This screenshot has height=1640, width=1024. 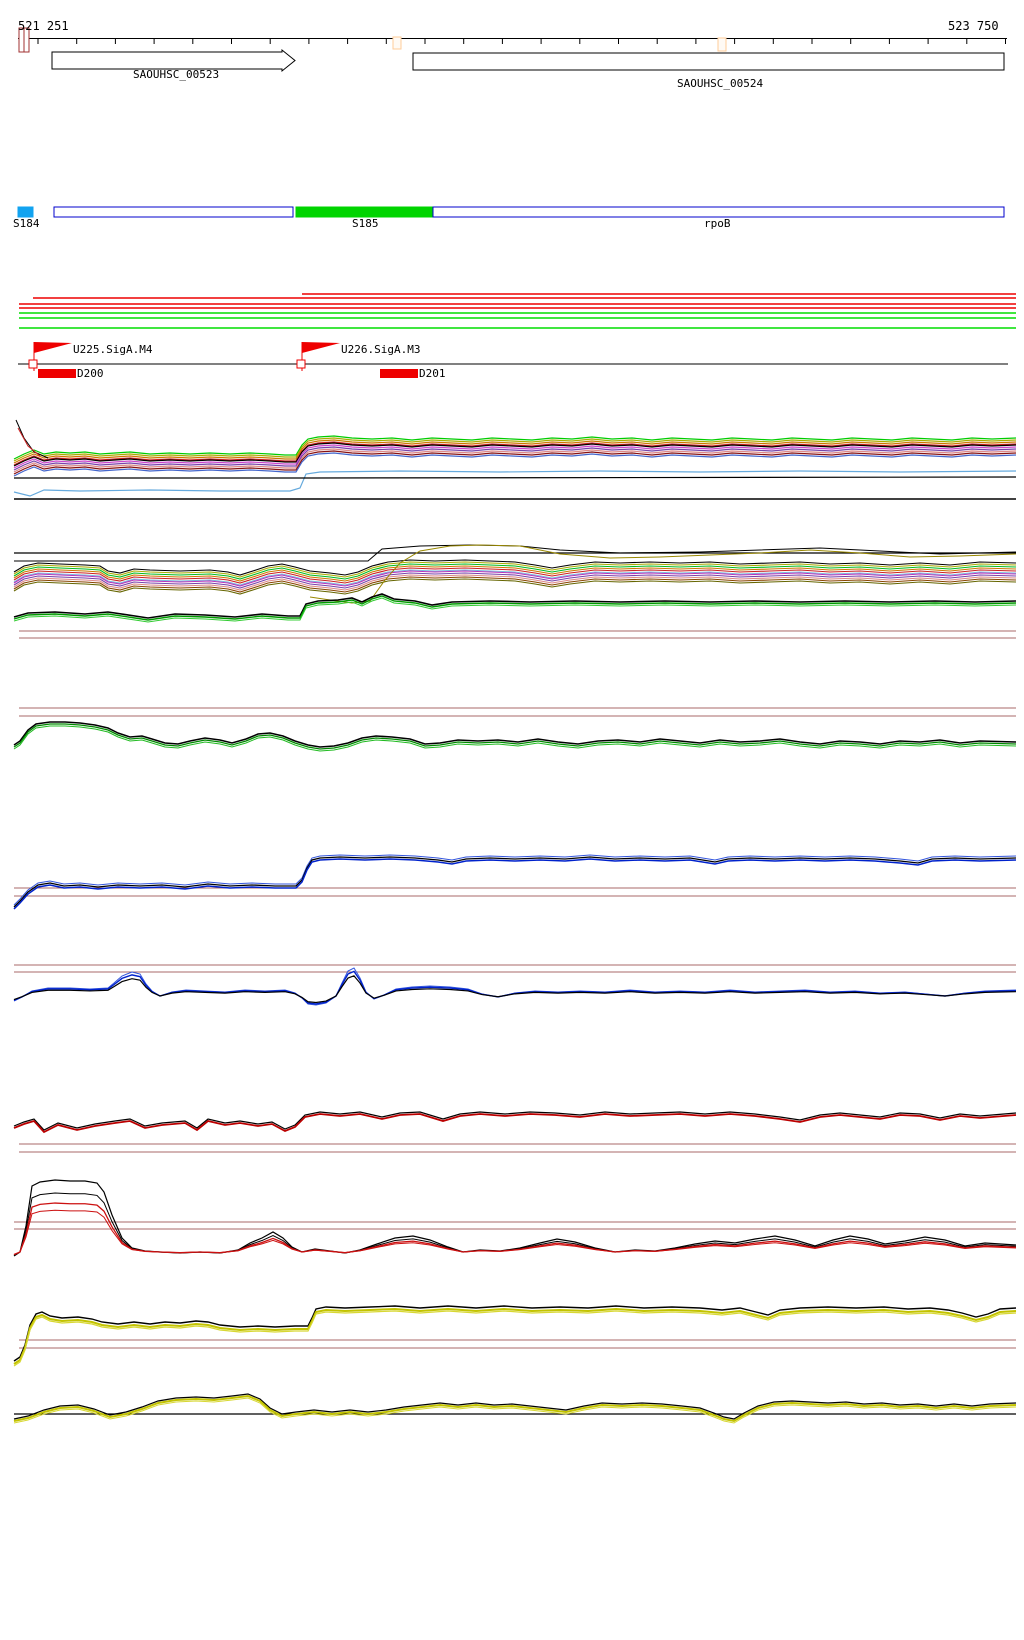 I want to click on gene-arrow, so click(x=173, y=60).